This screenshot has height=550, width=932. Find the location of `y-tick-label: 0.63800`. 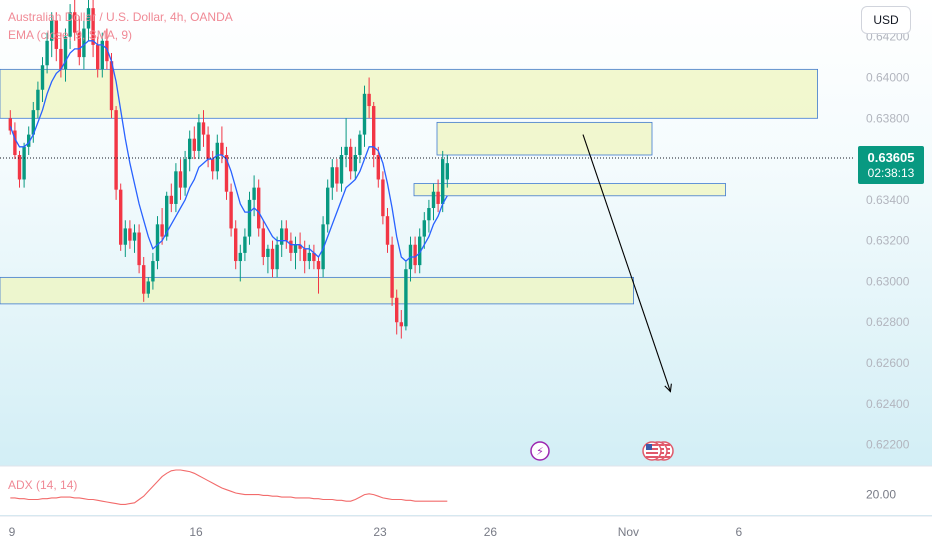

y-tick-label: 0.63800 is located at coordinates (888, 118).